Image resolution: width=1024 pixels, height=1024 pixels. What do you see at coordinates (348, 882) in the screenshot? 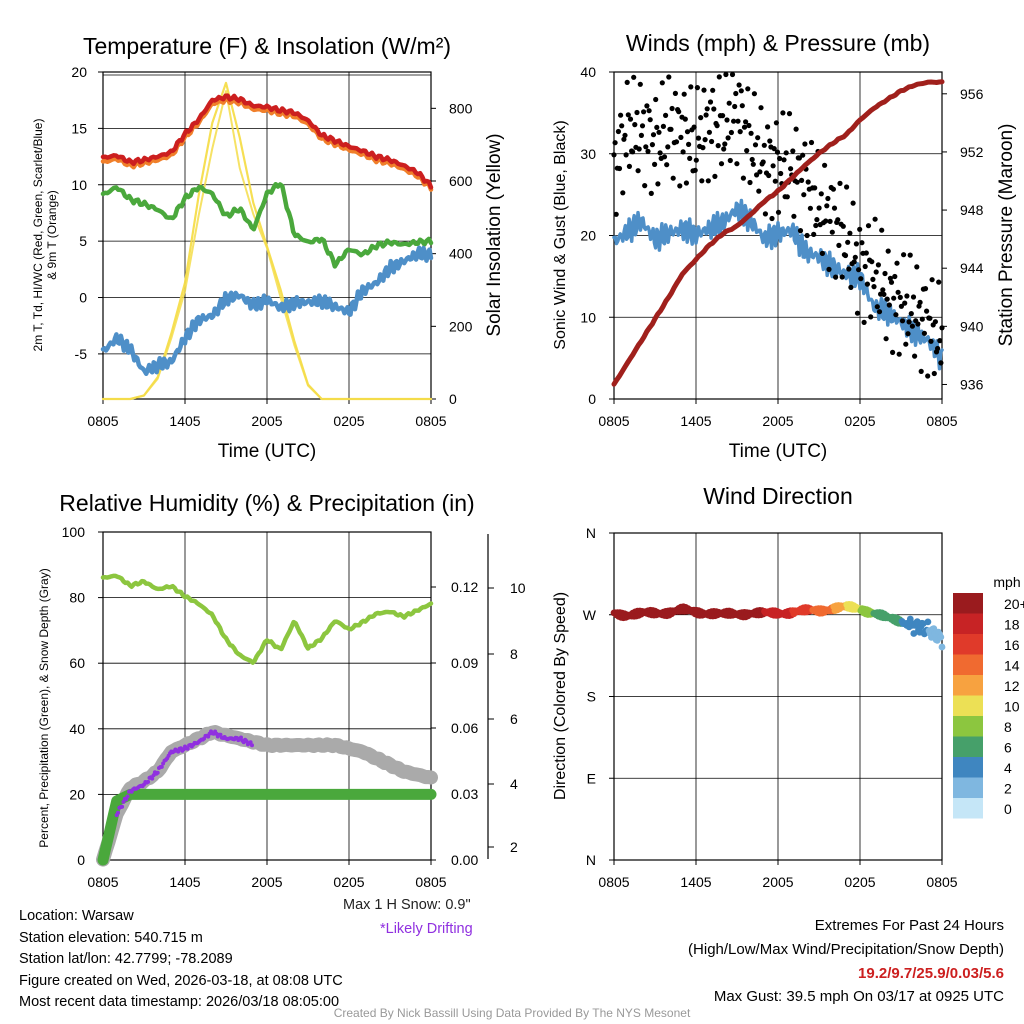
I see `x-tick-label: 0205` at bounding box center [348, 882].